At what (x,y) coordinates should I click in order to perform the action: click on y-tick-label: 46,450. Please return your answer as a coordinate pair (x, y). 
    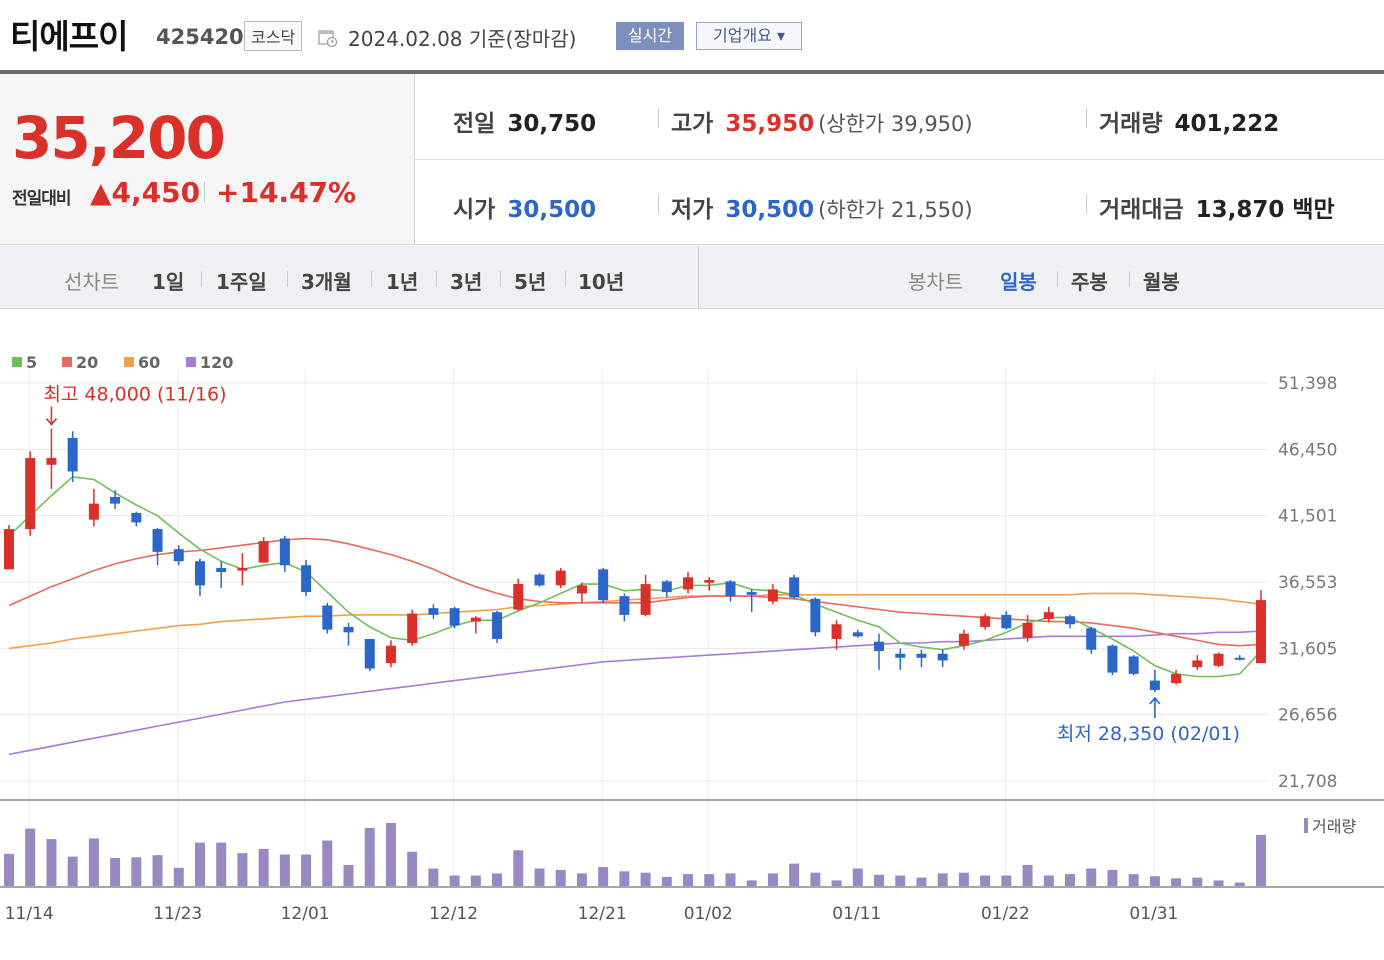
    Looking at the image, I should click on (1307, 450).